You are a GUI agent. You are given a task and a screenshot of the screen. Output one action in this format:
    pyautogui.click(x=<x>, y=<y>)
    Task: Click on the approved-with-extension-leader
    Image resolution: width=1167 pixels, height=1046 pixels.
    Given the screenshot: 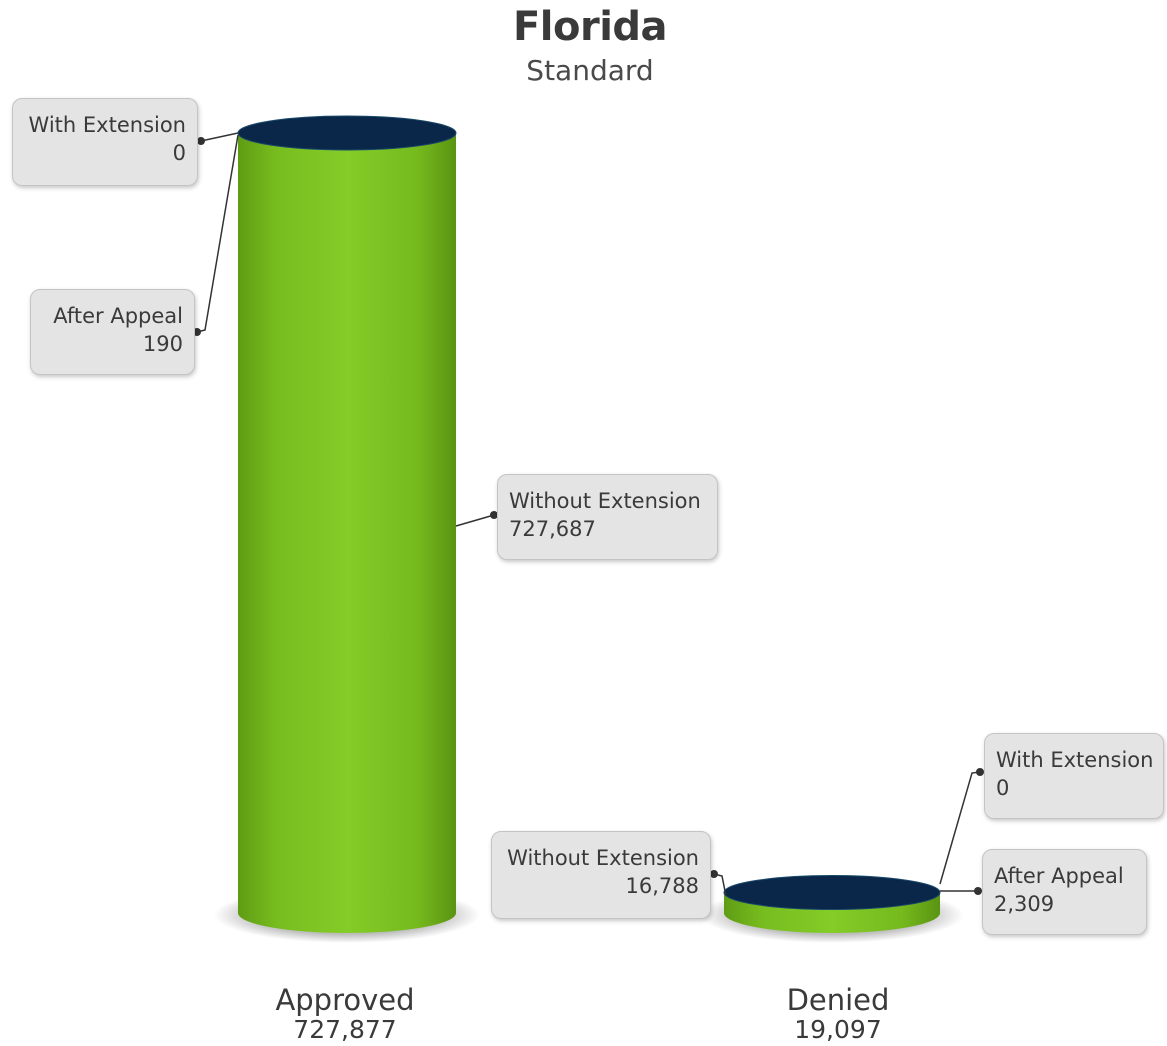 What is the action you would take?
    pyautogui.click(x=219, y=137)
    